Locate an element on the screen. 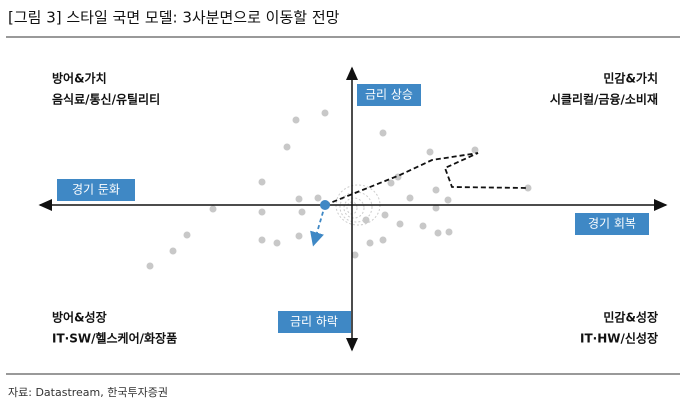 The width and height of the screenshot is (686, 409). forecast-arrow is located at coordinates (318, 225).